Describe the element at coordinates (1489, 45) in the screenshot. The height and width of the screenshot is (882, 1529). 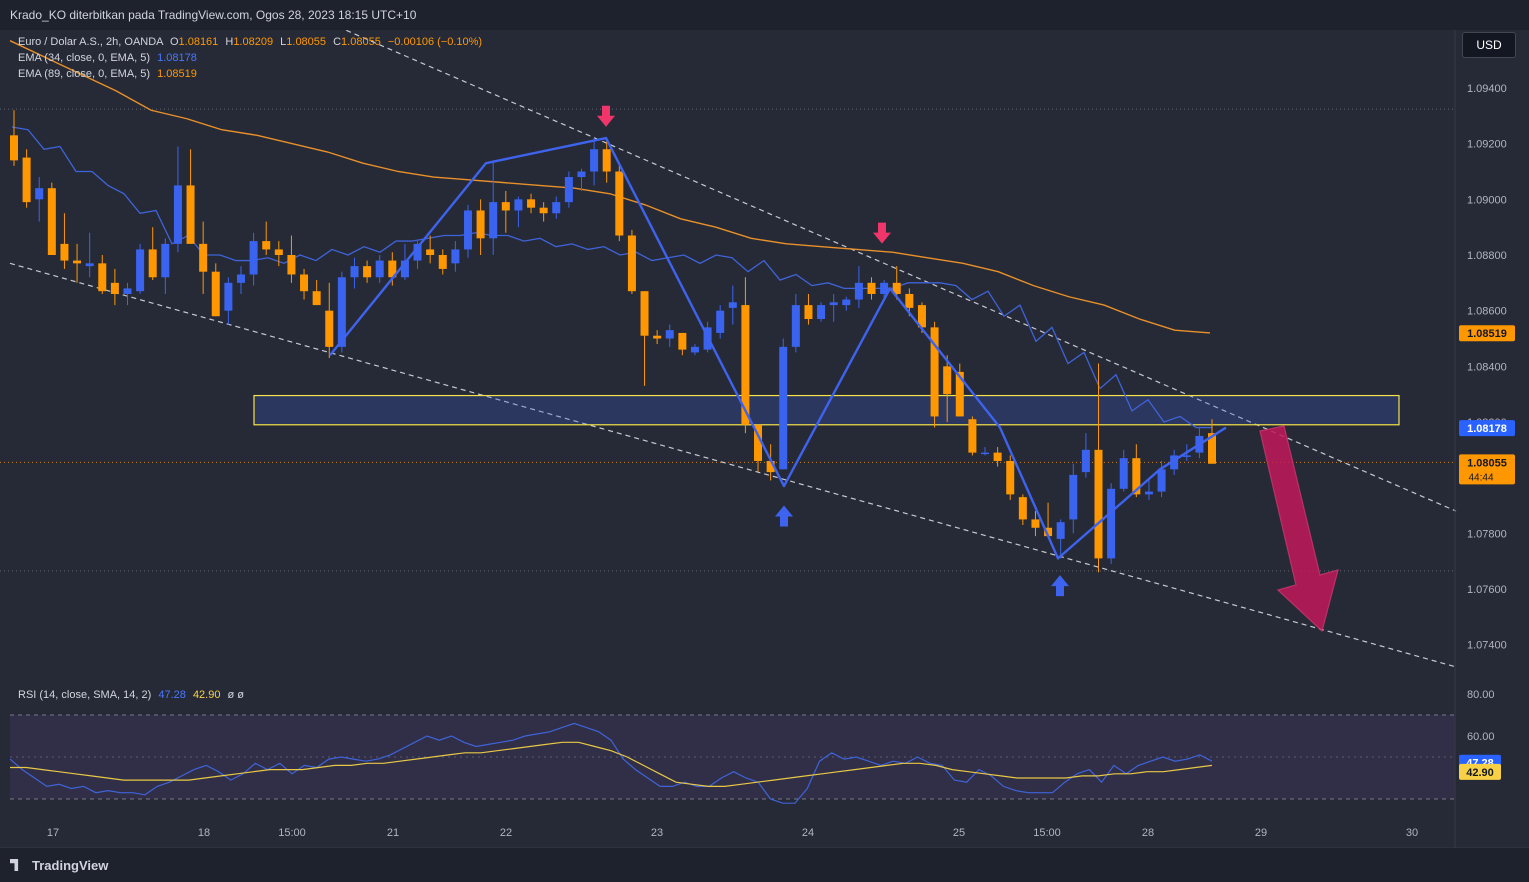
I see `currency-button: USD` at that location.